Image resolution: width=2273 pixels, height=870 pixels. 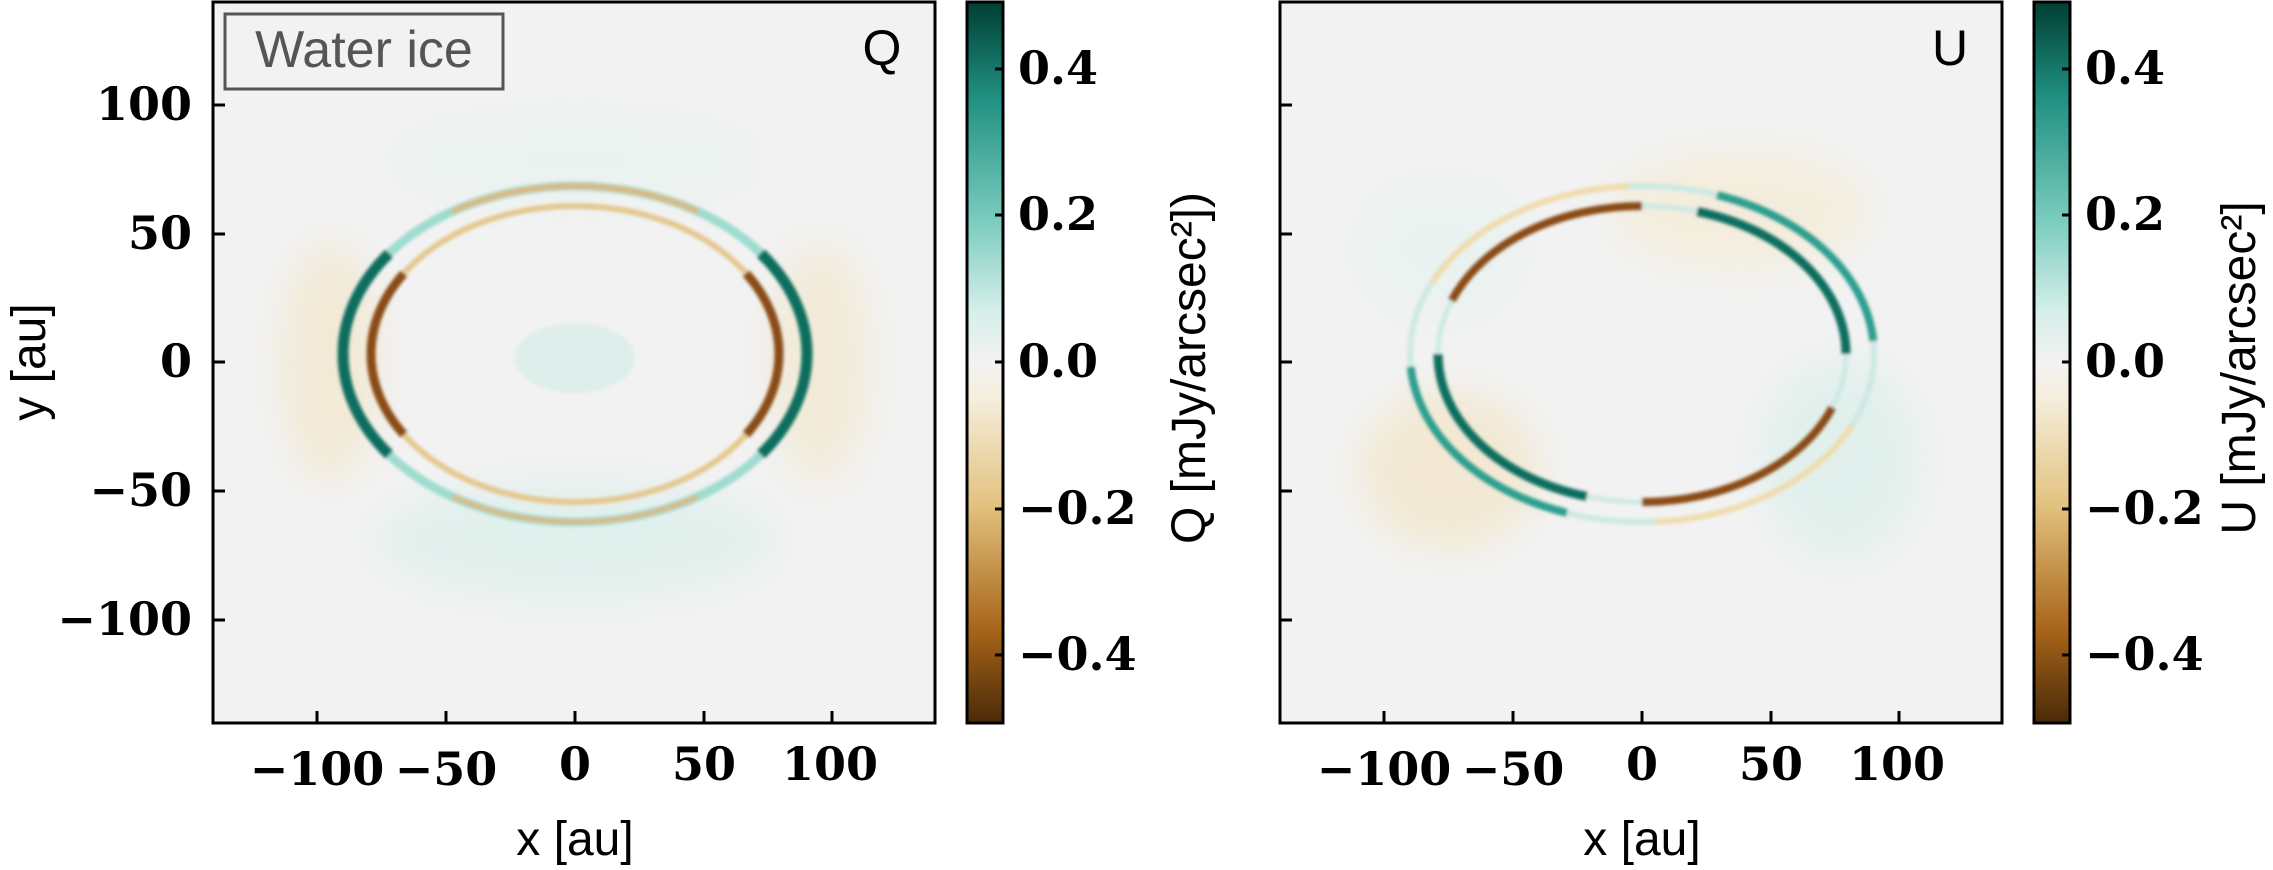 I want to click on q-y-tick-label: 0, so click(x=176, y=361).